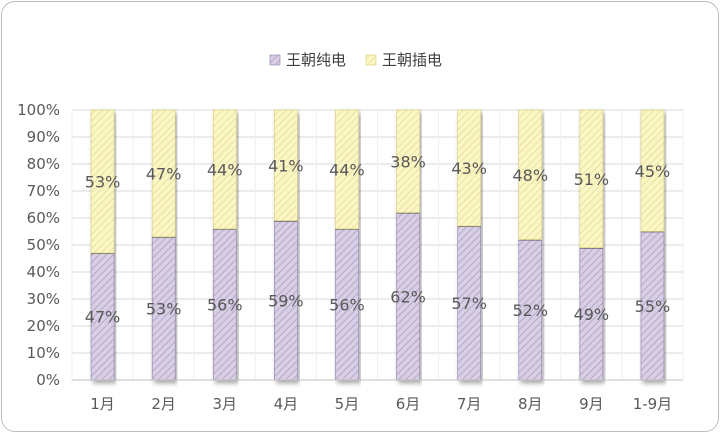  Describe the element at coordinates (38, 110) in the screenshot. I see `y-tick-label: 100%` at that location.